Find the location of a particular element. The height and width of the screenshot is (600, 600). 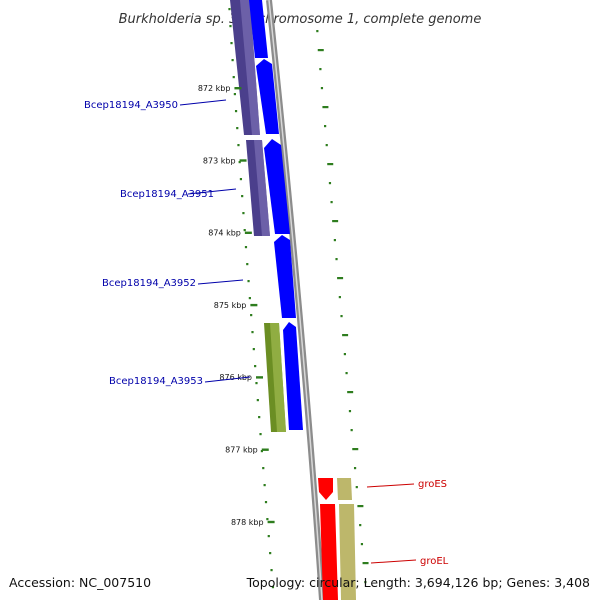

kbp-tick-label: 872 kbp is located at coordinates (214, 88).